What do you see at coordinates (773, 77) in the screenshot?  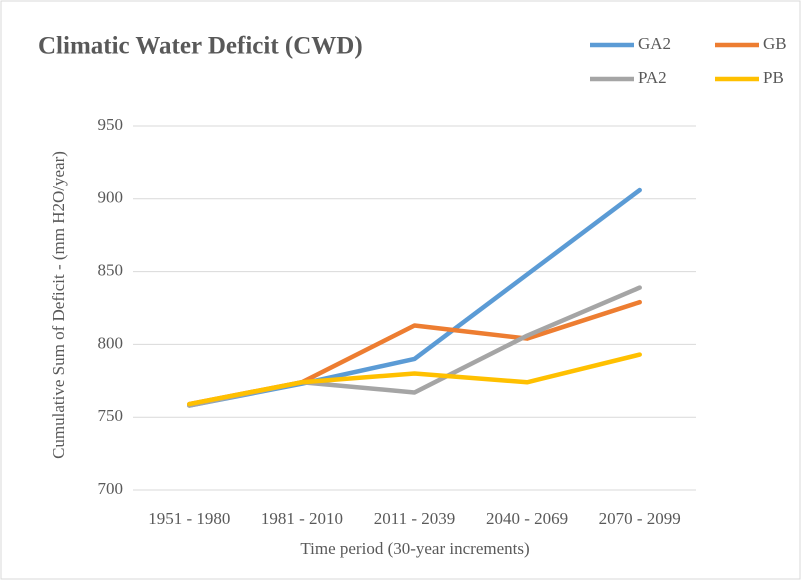 I see `legend-label: PB` at bounding box center [773, 77].